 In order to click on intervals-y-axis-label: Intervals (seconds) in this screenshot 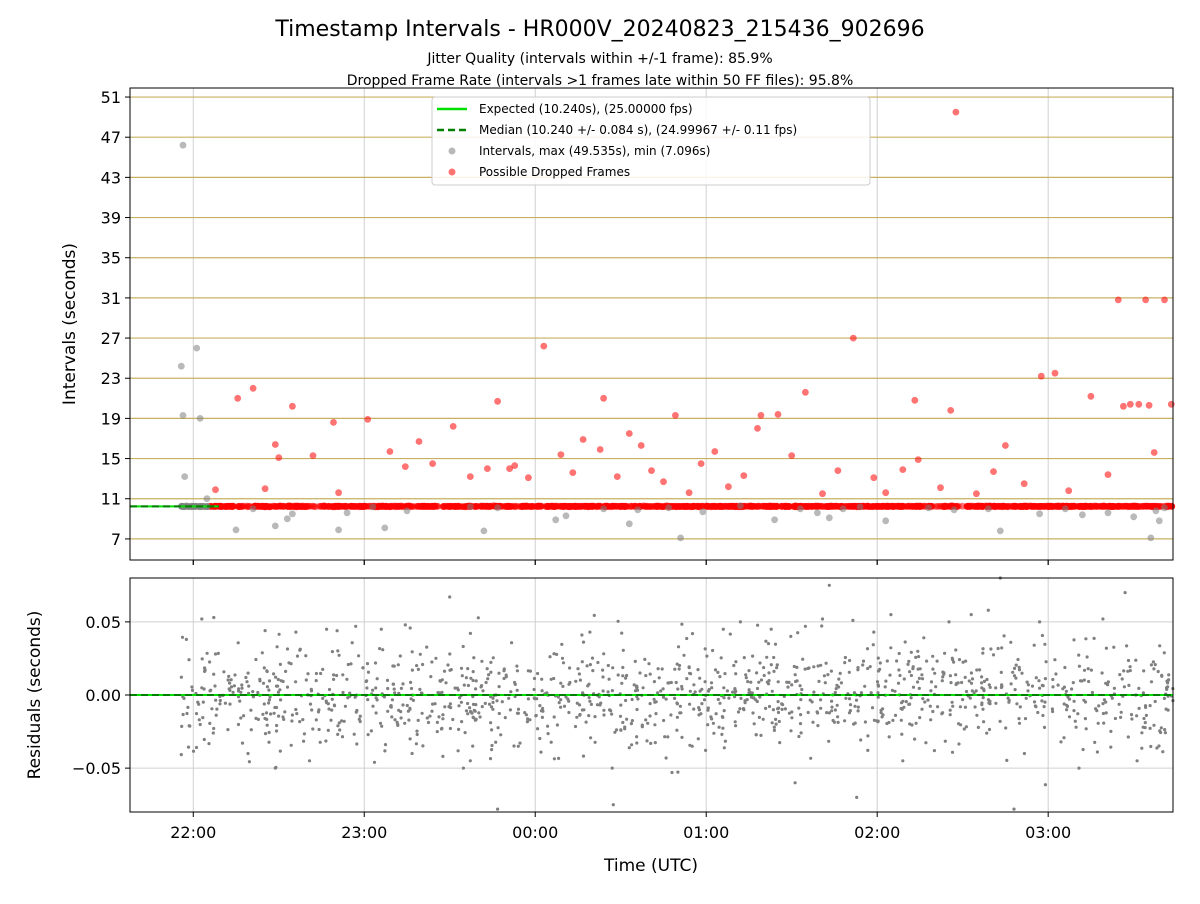, I will do `click(70, 324)`.